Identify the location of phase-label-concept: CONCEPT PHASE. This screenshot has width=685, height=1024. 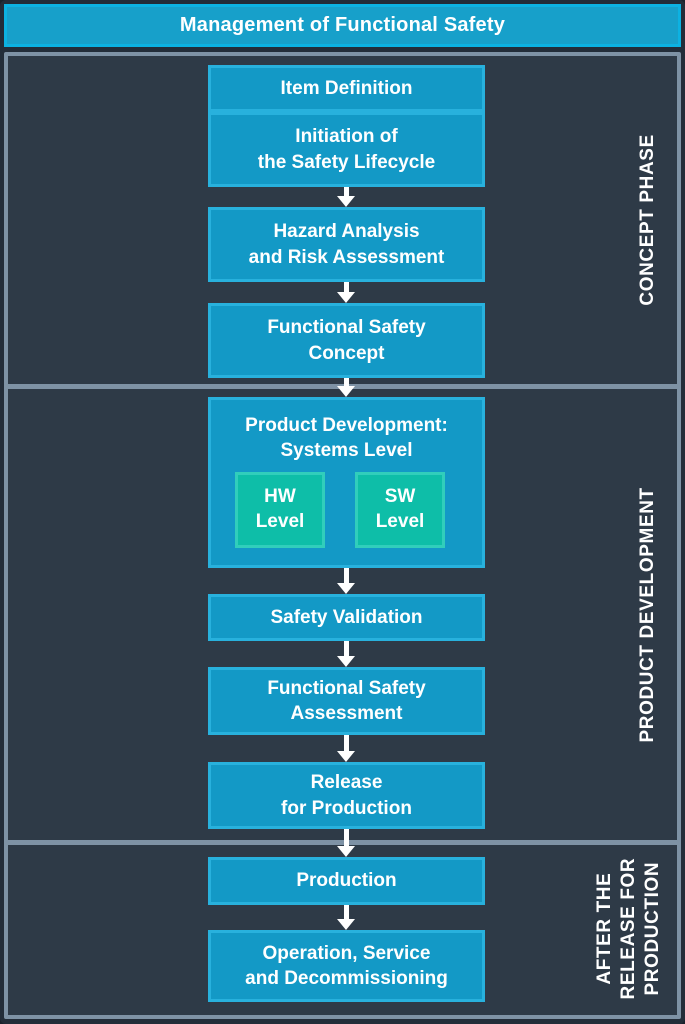
(648, 220).